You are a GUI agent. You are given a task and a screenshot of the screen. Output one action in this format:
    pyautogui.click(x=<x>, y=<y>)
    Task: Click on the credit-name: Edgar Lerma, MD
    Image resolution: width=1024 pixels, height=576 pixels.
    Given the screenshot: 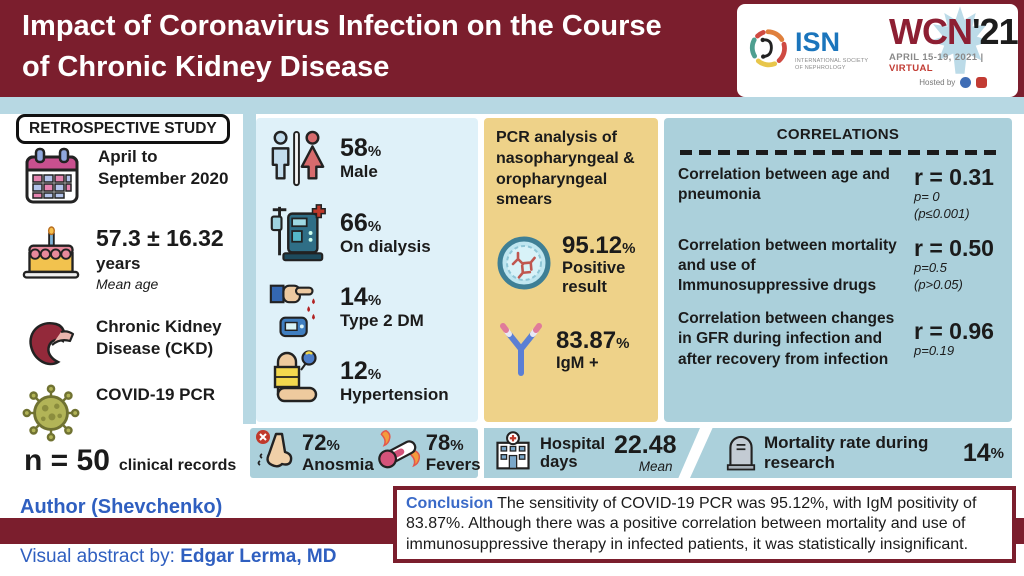 What is the action you would take?
    pyautogui.click(x=258, y=556)
    